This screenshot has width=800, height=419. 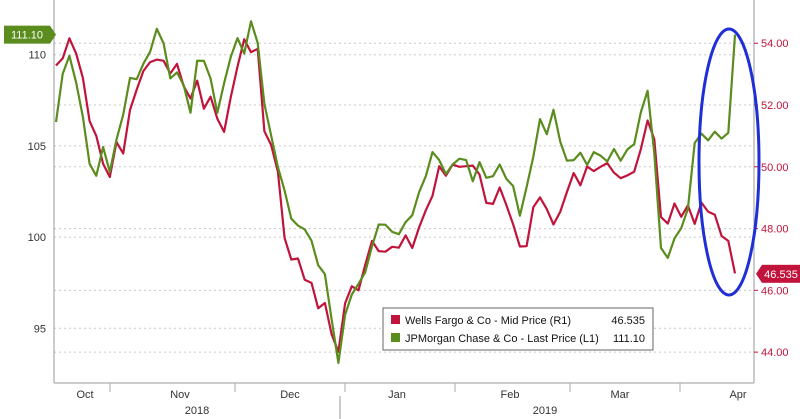 What do you see at coordinates (775, 168) in the screenshot?
I see `y-right-tick-label: 50.00` at bounding box center [775, 168].